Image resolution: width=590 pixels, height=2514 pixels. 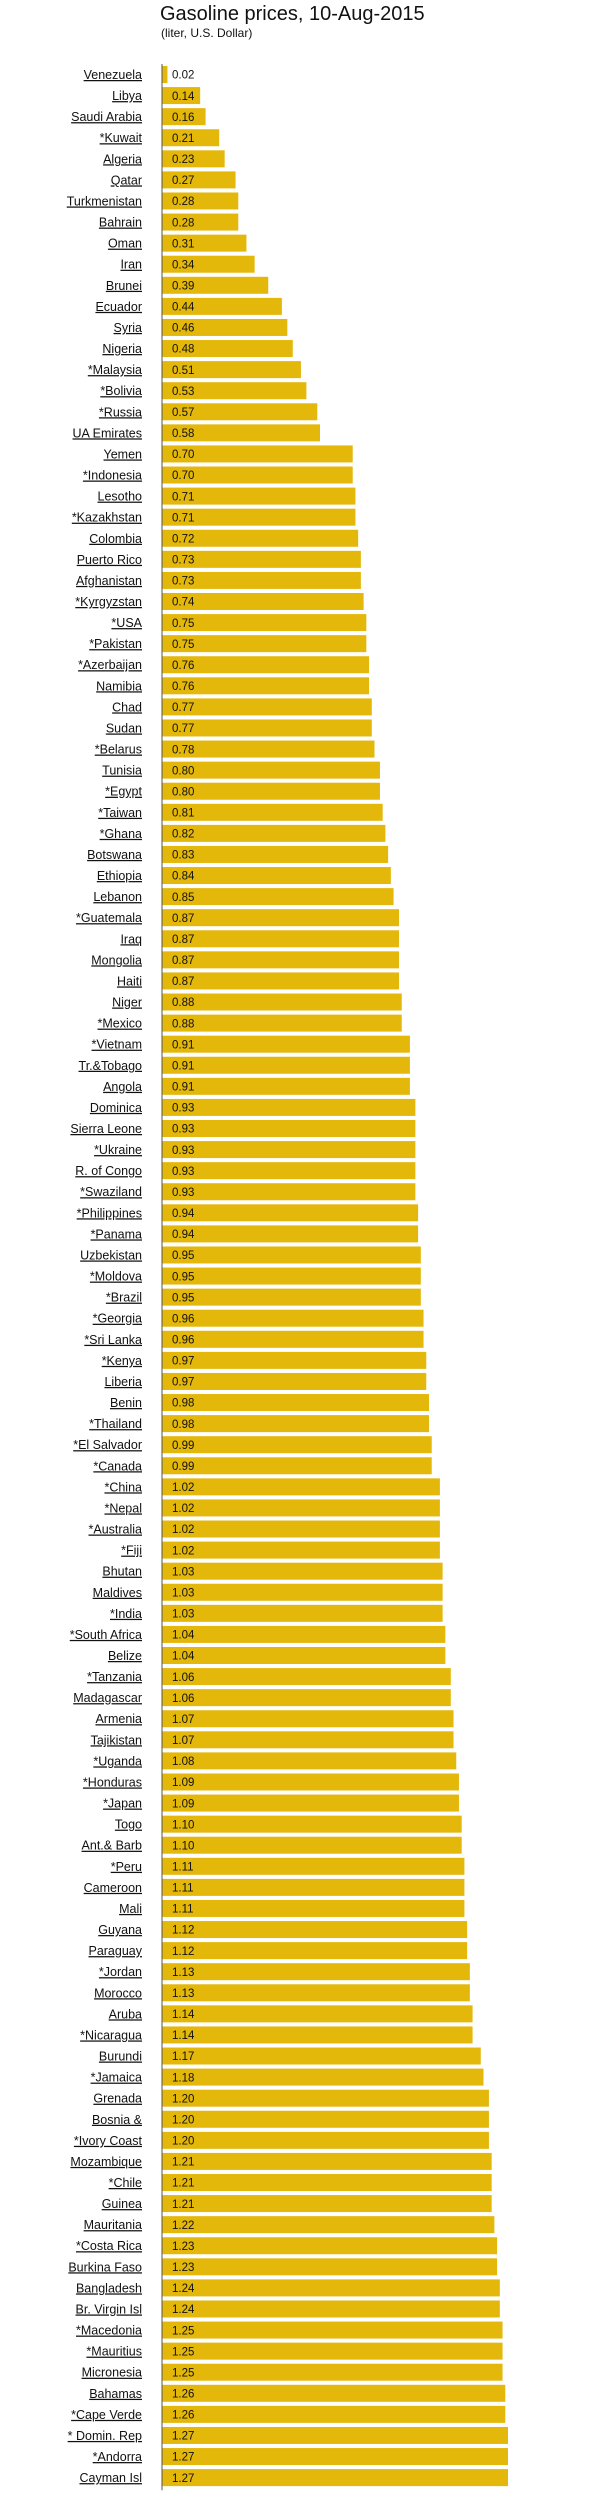 What do you see at coordinates (183, 539) in the screenshot?
I see `value-label: 0.72` at bounding box center [183, 539].